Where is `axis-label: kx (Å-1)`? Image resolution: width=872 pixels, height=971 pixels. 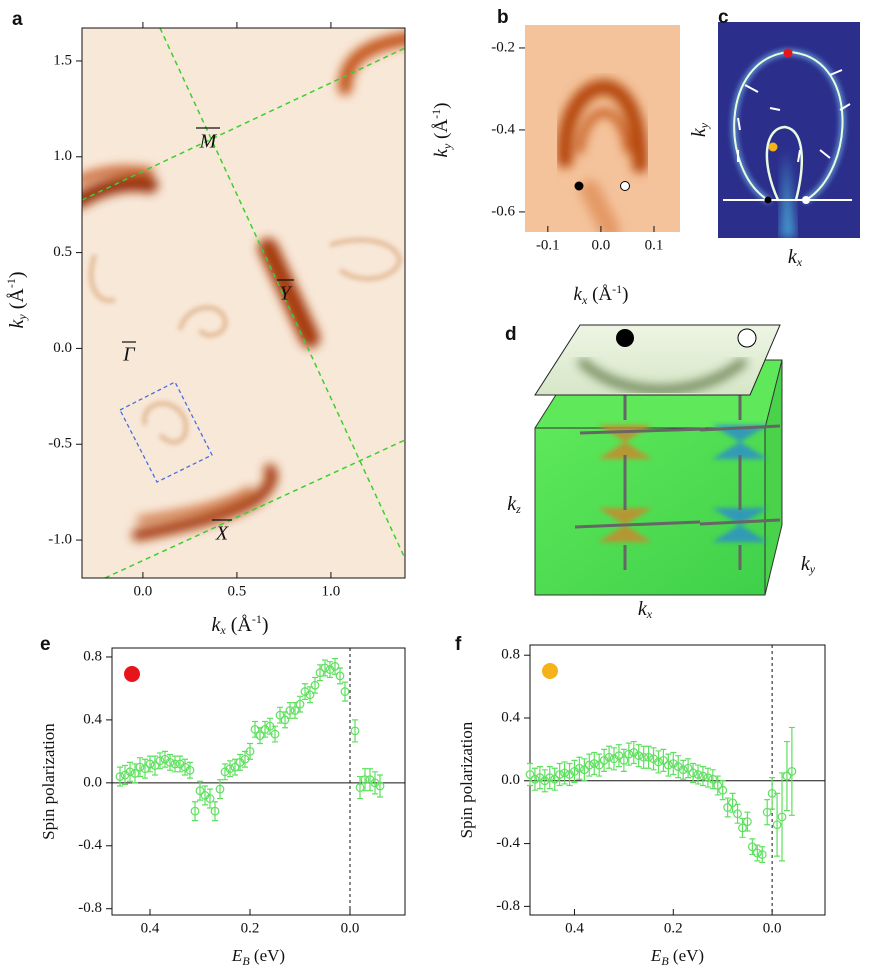
axis-label: kx (Å-1) is located at coordinates (240, 624).